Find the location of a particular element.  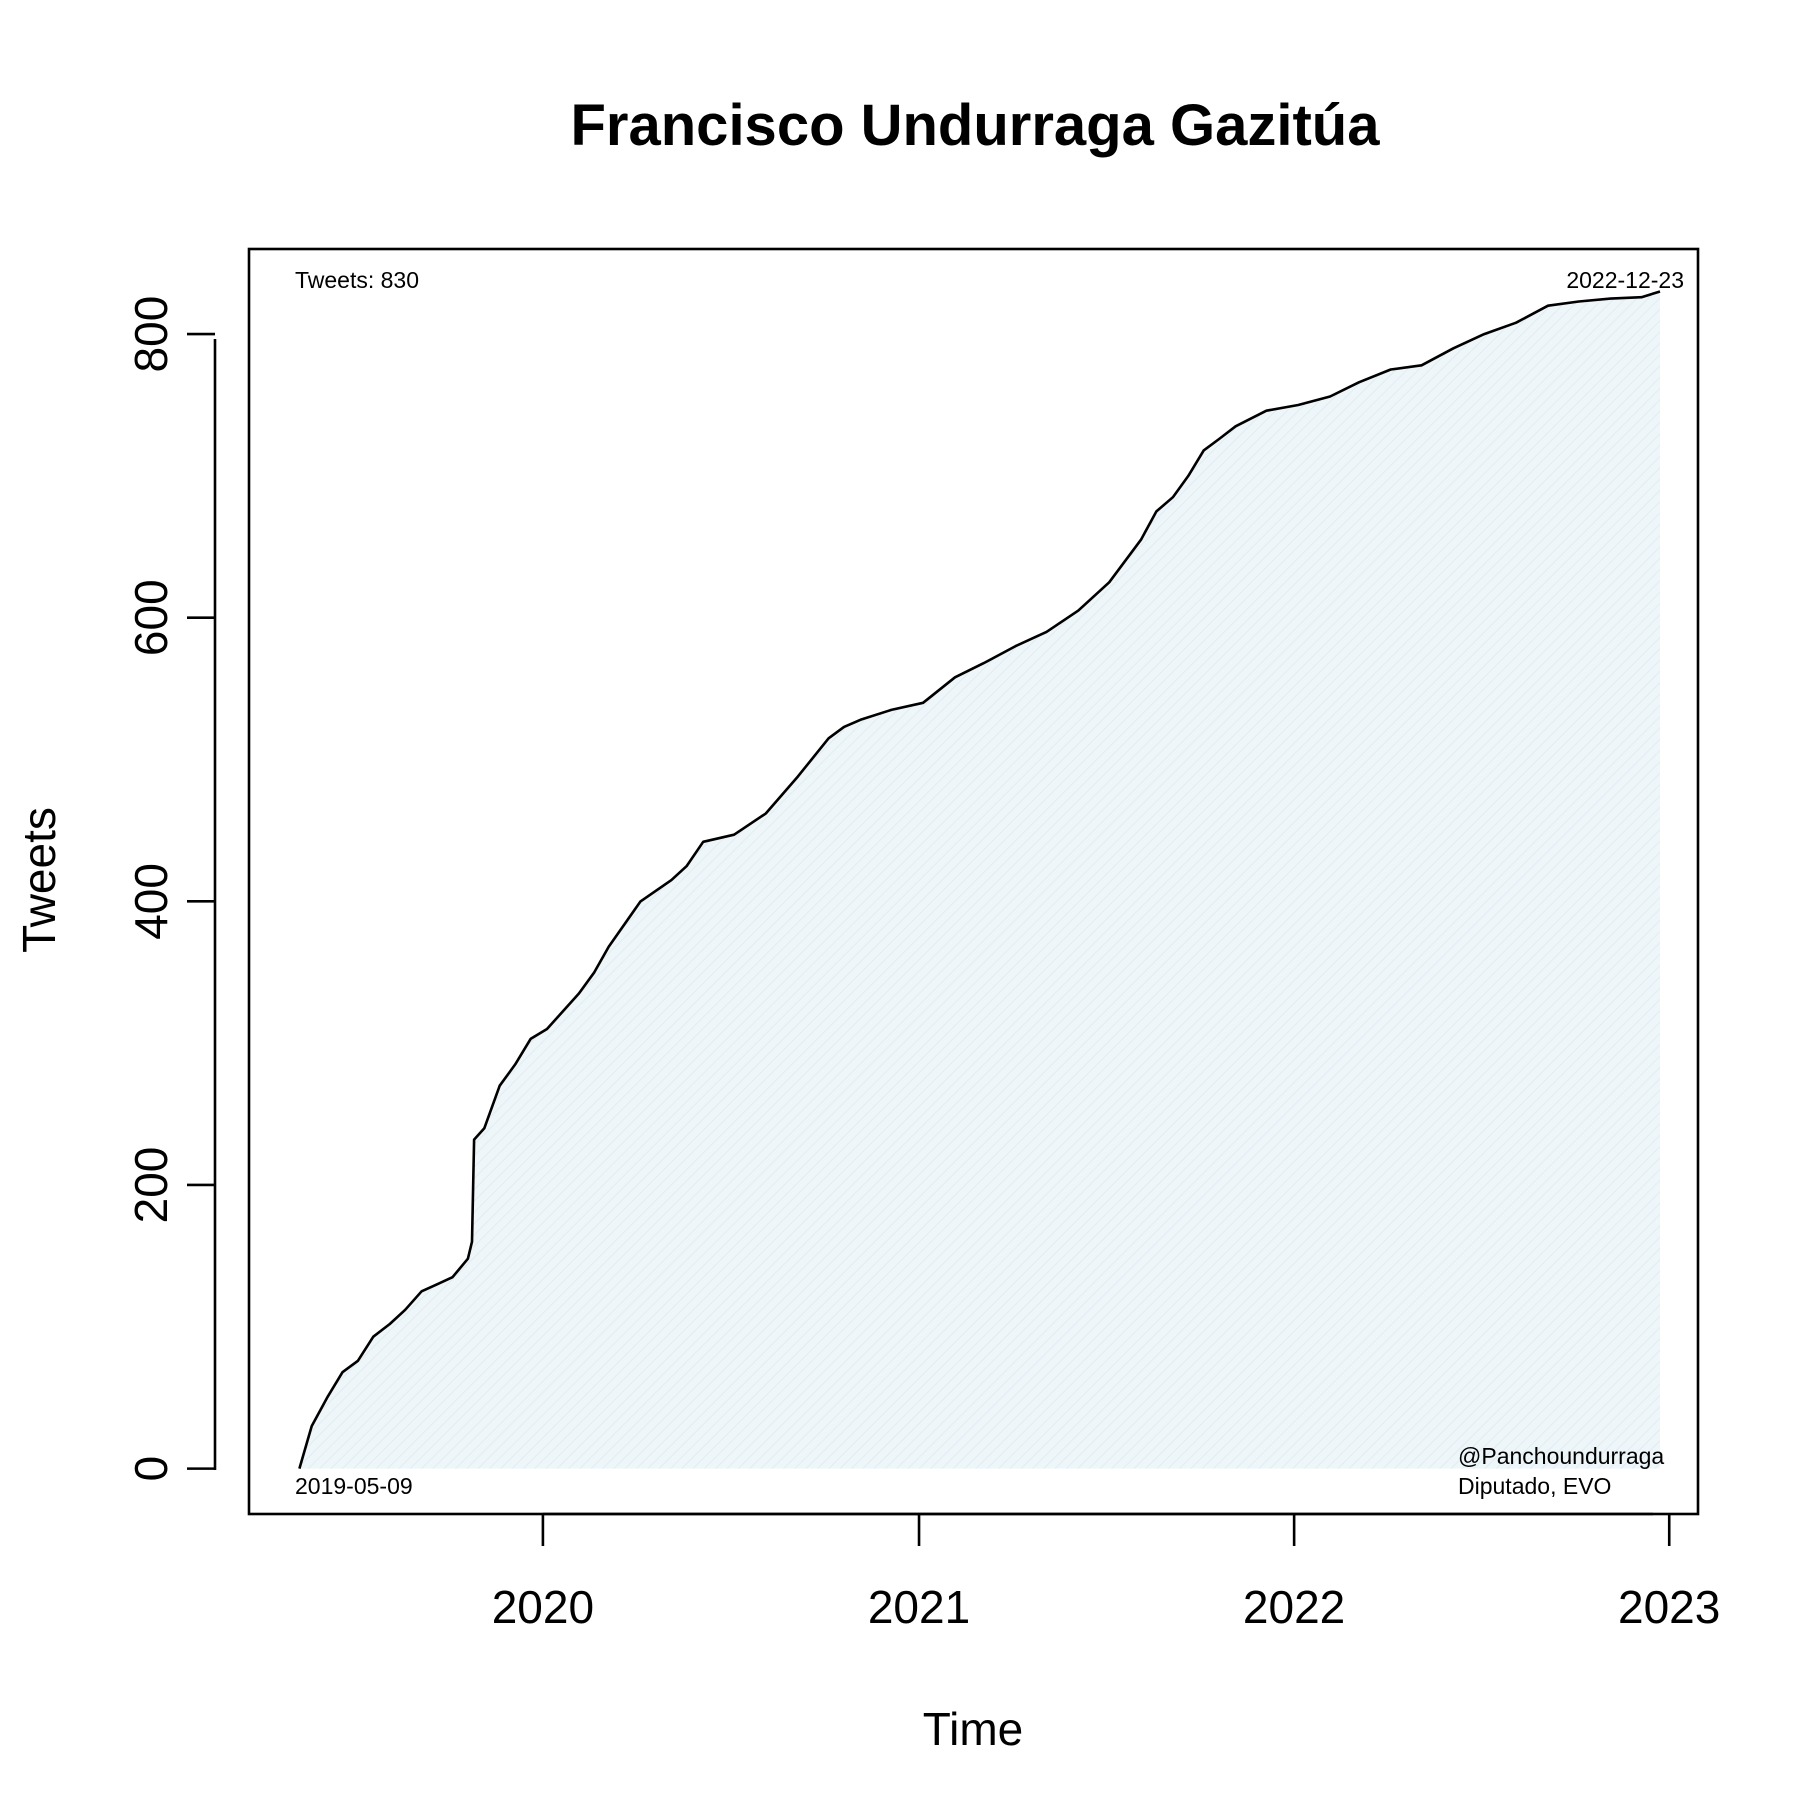

annotation-tweet-count: Tweets: 830 is located at coordinates (357, 280).